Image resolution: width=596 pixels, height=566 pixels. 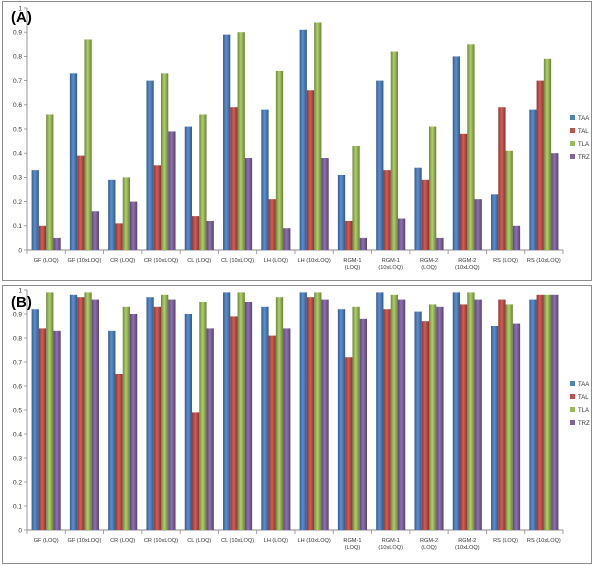 I want to click on x-category-label: RGM-2 (LOQ), so click(x=429, y=544).